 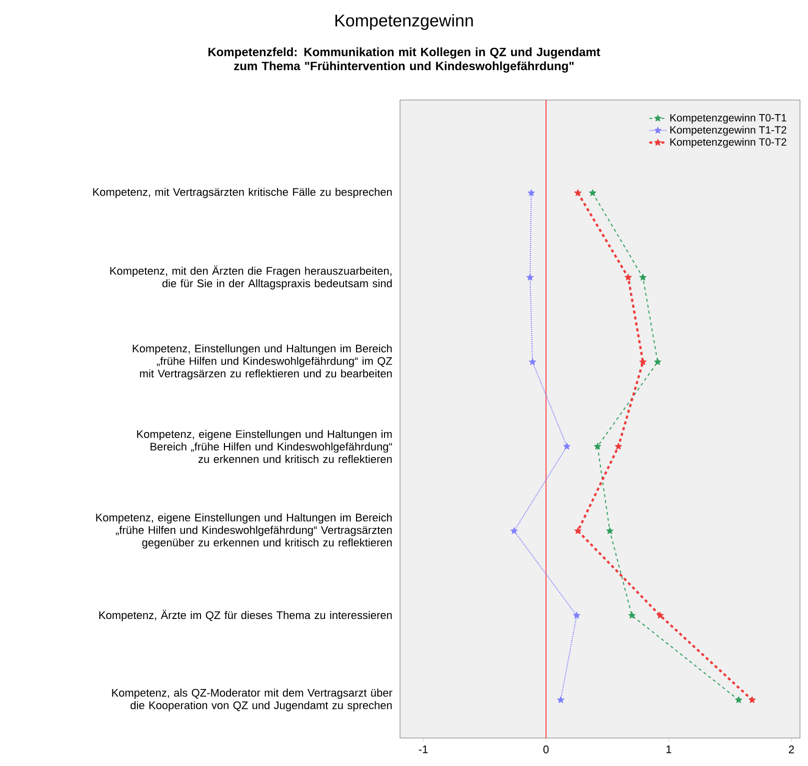 What do you see at coordinates (244, 531) in the screenshot?
I see `y-tick-label: Kompetenz, eigene Einstellungen und Haltungen im Bereich „frühe Hilfen und Kindeswohlgefährdung“ Vertragsärzten gegenüber zu erkennen und kritisch zu reflektieren` at bounding box center [244, 531].